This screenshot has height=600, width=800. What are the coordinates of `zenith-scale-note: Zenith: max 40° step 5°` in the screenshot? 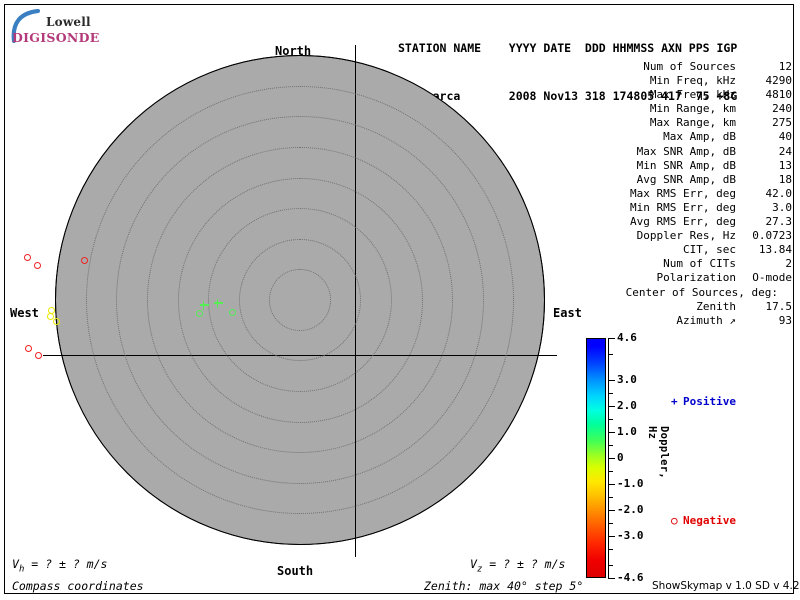 It's located at (504, 586).